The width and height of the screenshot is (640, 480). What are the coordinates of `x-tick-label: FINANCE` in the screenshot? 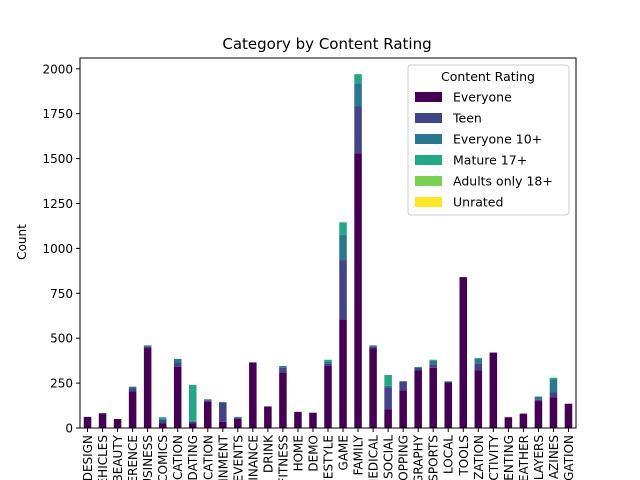 It's located at (253, 457).